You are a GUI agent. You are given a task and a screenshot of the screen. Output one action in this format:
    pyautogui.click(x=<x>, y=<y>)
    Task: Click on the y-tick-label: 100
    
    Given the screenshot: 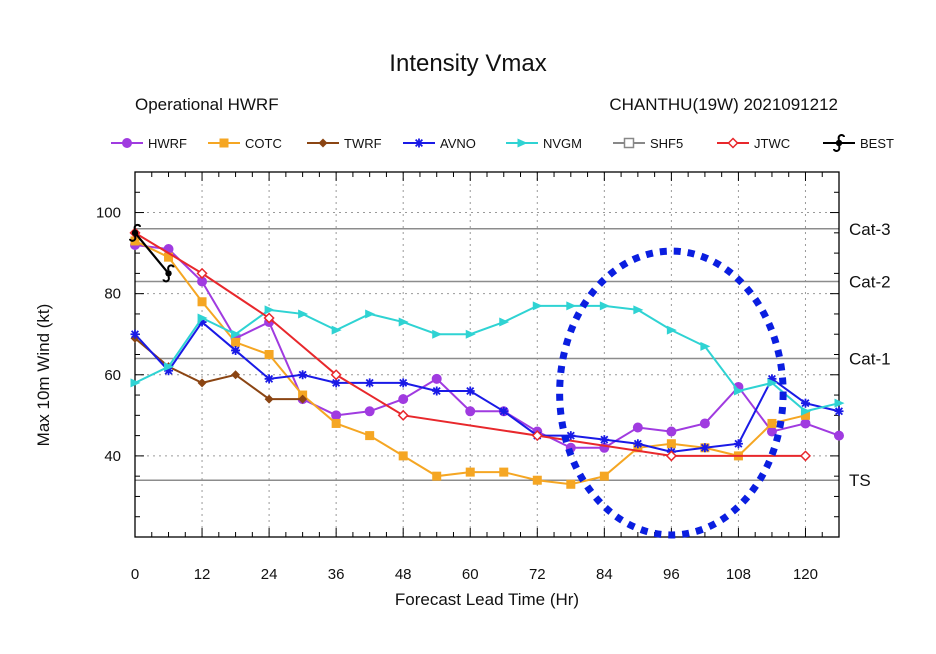 What is the action you would take?
    pyautogui.click(x=108, y=213)
    